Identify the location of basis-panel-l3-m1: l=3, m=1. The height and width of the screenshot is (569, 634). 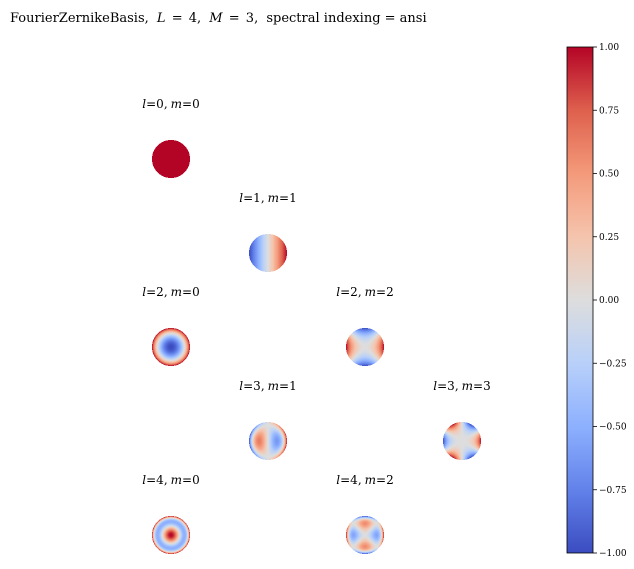
(268, 419).